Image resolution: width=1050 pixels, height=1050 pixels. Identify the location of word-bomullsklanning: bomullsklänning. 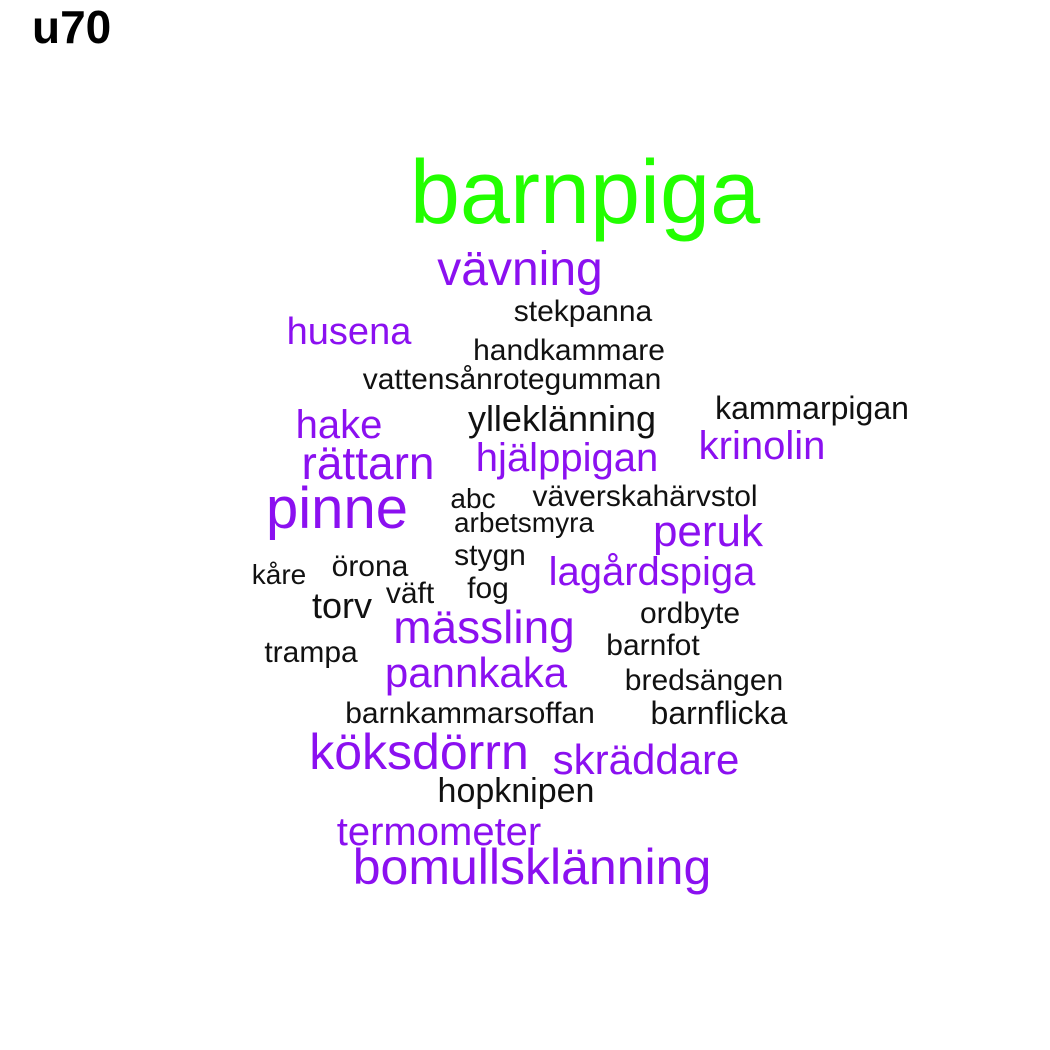
(532, 867).